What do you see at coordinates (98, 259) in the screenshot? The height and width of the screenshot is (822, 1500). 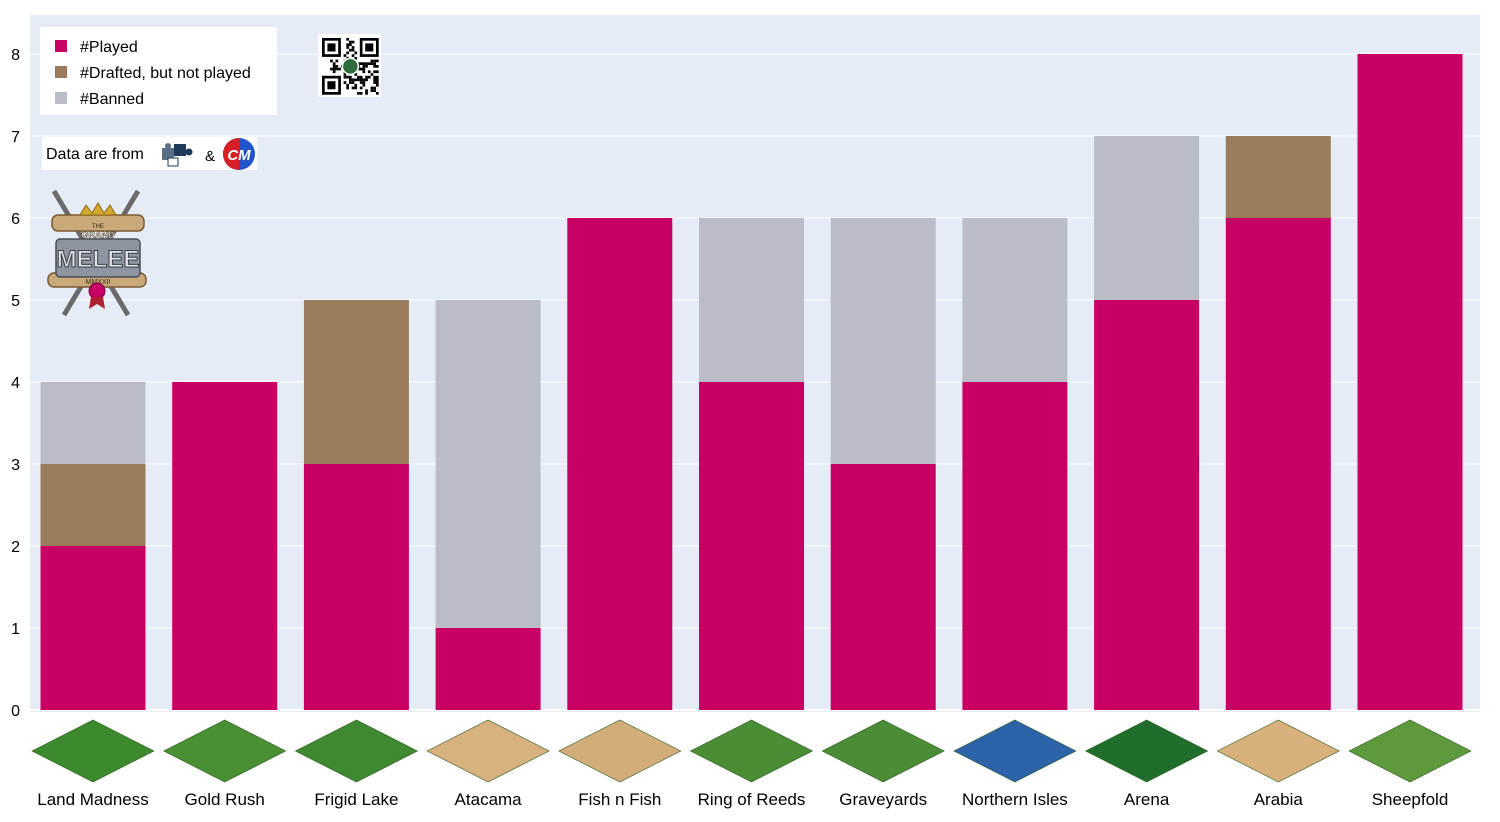 I see `logo-line-3: MELEE` at bounding box center [98, 259].